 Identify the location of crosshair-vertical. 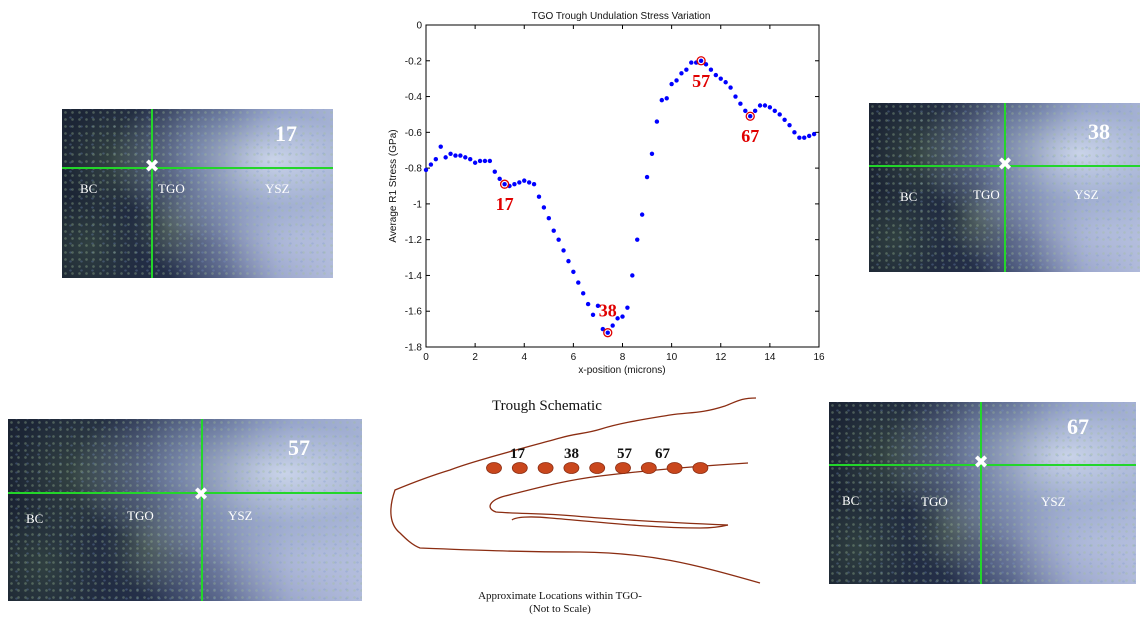
(1005, 187).